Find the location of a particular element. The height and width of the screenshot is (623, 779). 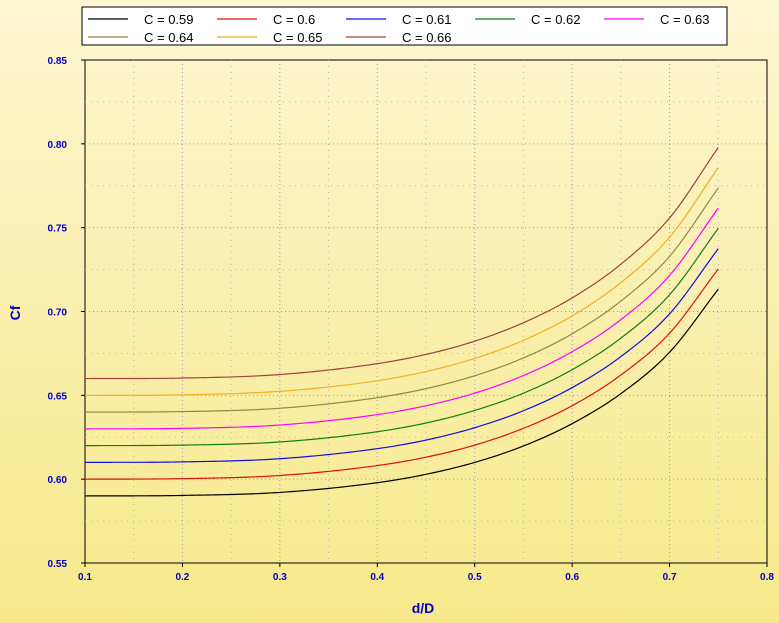

y-tick-label: 0.65 is located at coordinates (58, 396).